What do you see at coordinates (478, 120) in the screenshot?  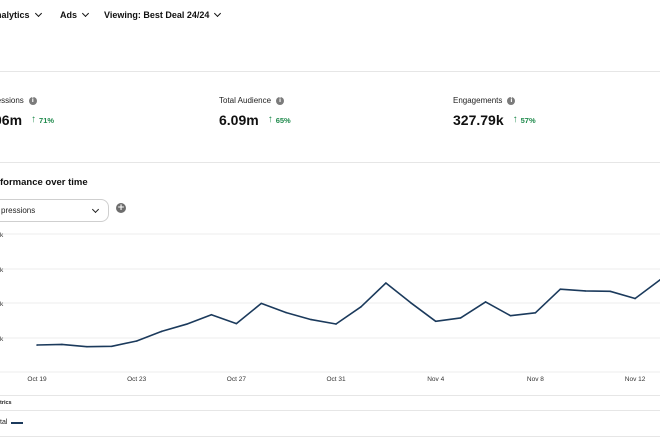 I see `metric-value: 327.79k` at bounding box center [478, 120].